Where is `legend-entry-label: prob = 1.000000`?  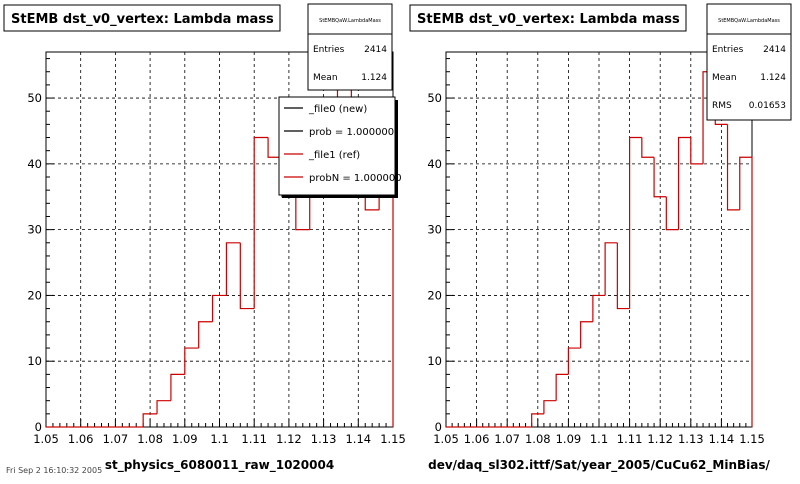
legend-entry-label: prob = 1.000000 is located at coordinates (351, 132).